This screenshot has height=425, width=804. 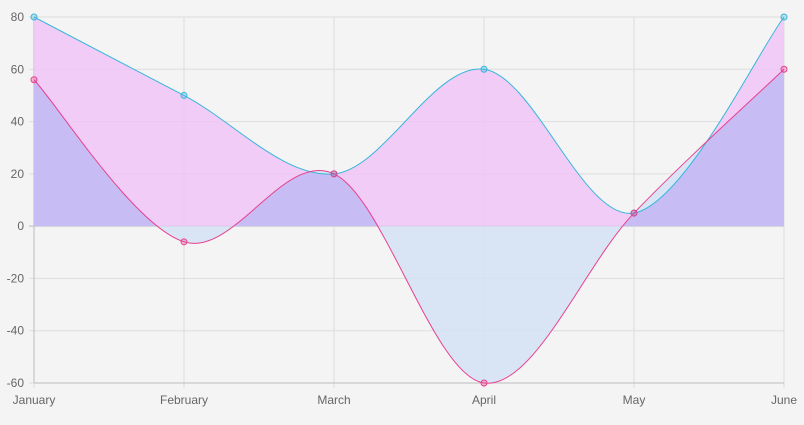 I want to click on x-tick-label: March, so click(x=333, y=400).